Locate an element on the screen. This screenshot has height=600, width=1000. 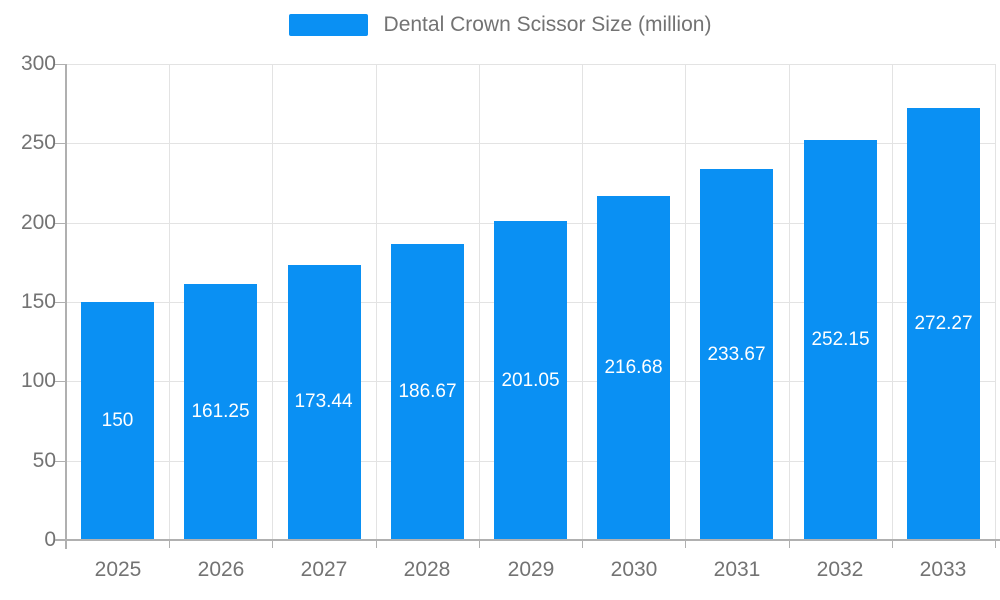
bar-value-label: 150 is located at coordinates (117, 420).